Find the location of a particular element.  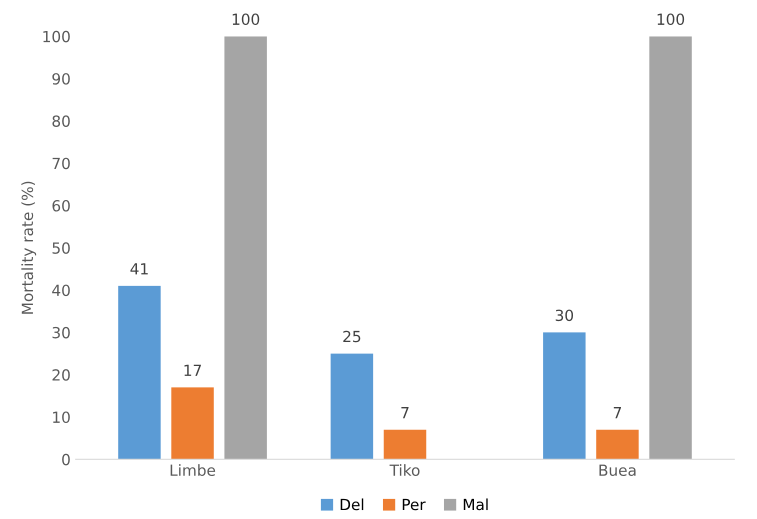

y-tick-label: 0 is located at coordinates (66, 460).